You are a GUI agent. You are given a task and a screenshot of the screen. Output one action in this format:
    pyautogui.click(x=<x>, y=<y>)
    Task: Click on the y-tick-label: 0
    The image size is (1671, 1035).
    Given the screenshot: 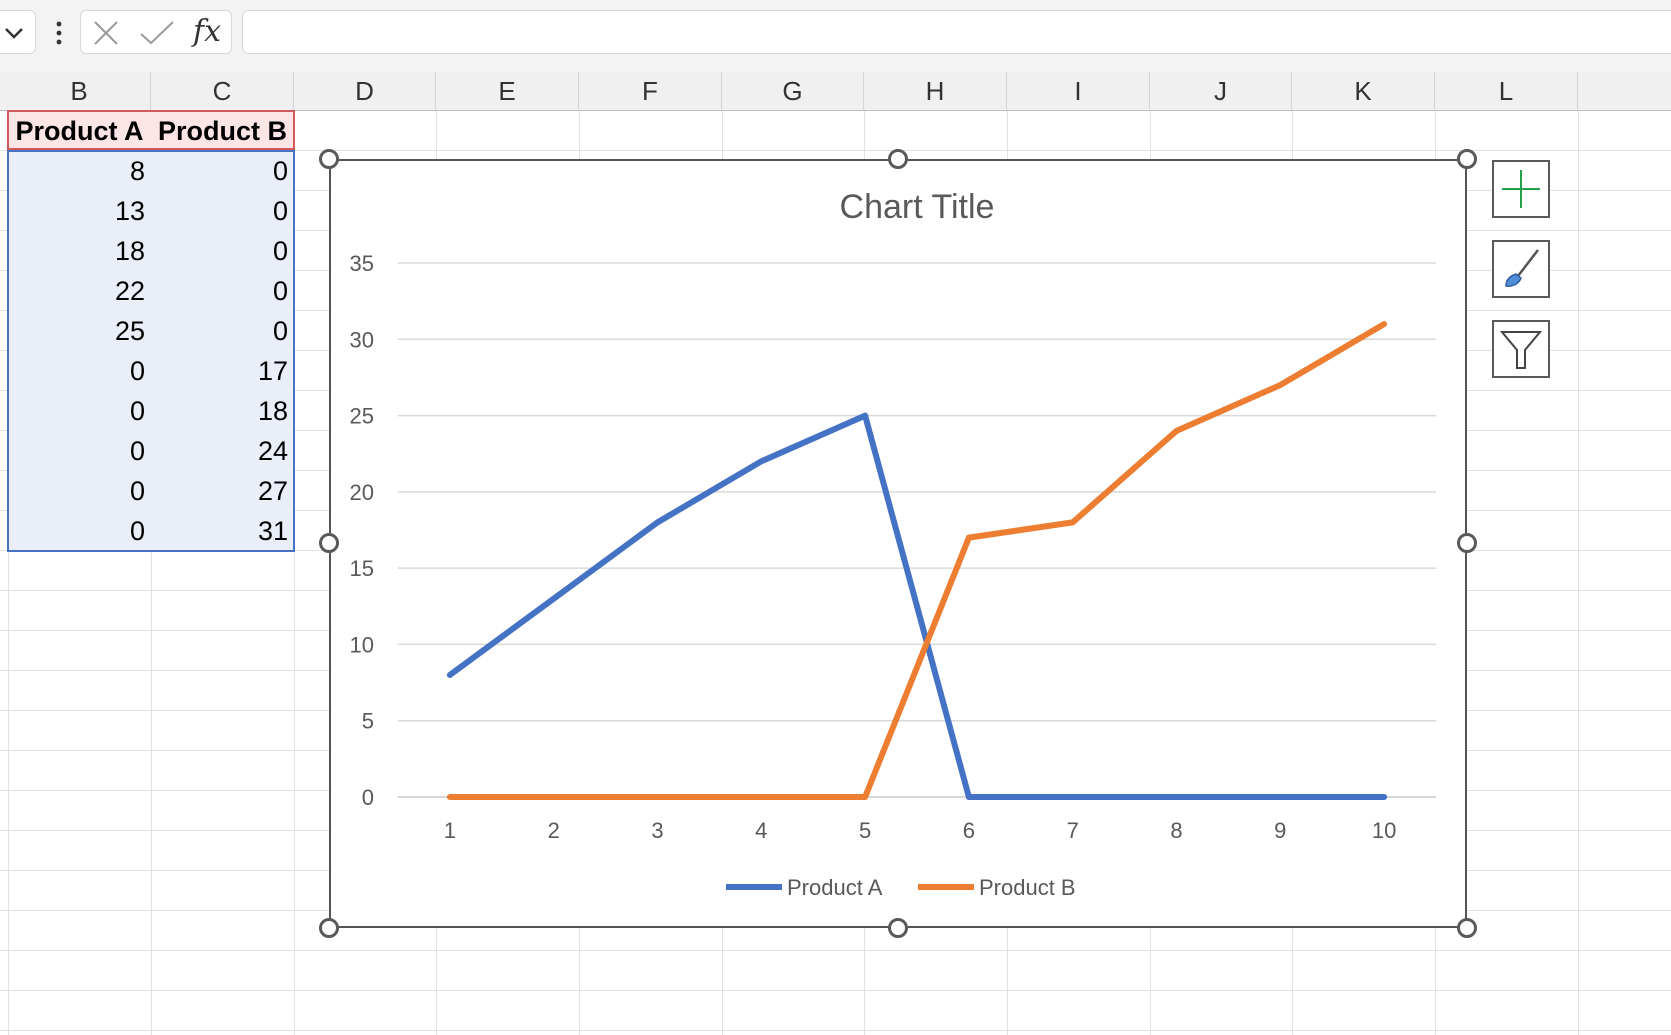 What is the action you would take?
    pyautogui.click(x=368, y=797)
    